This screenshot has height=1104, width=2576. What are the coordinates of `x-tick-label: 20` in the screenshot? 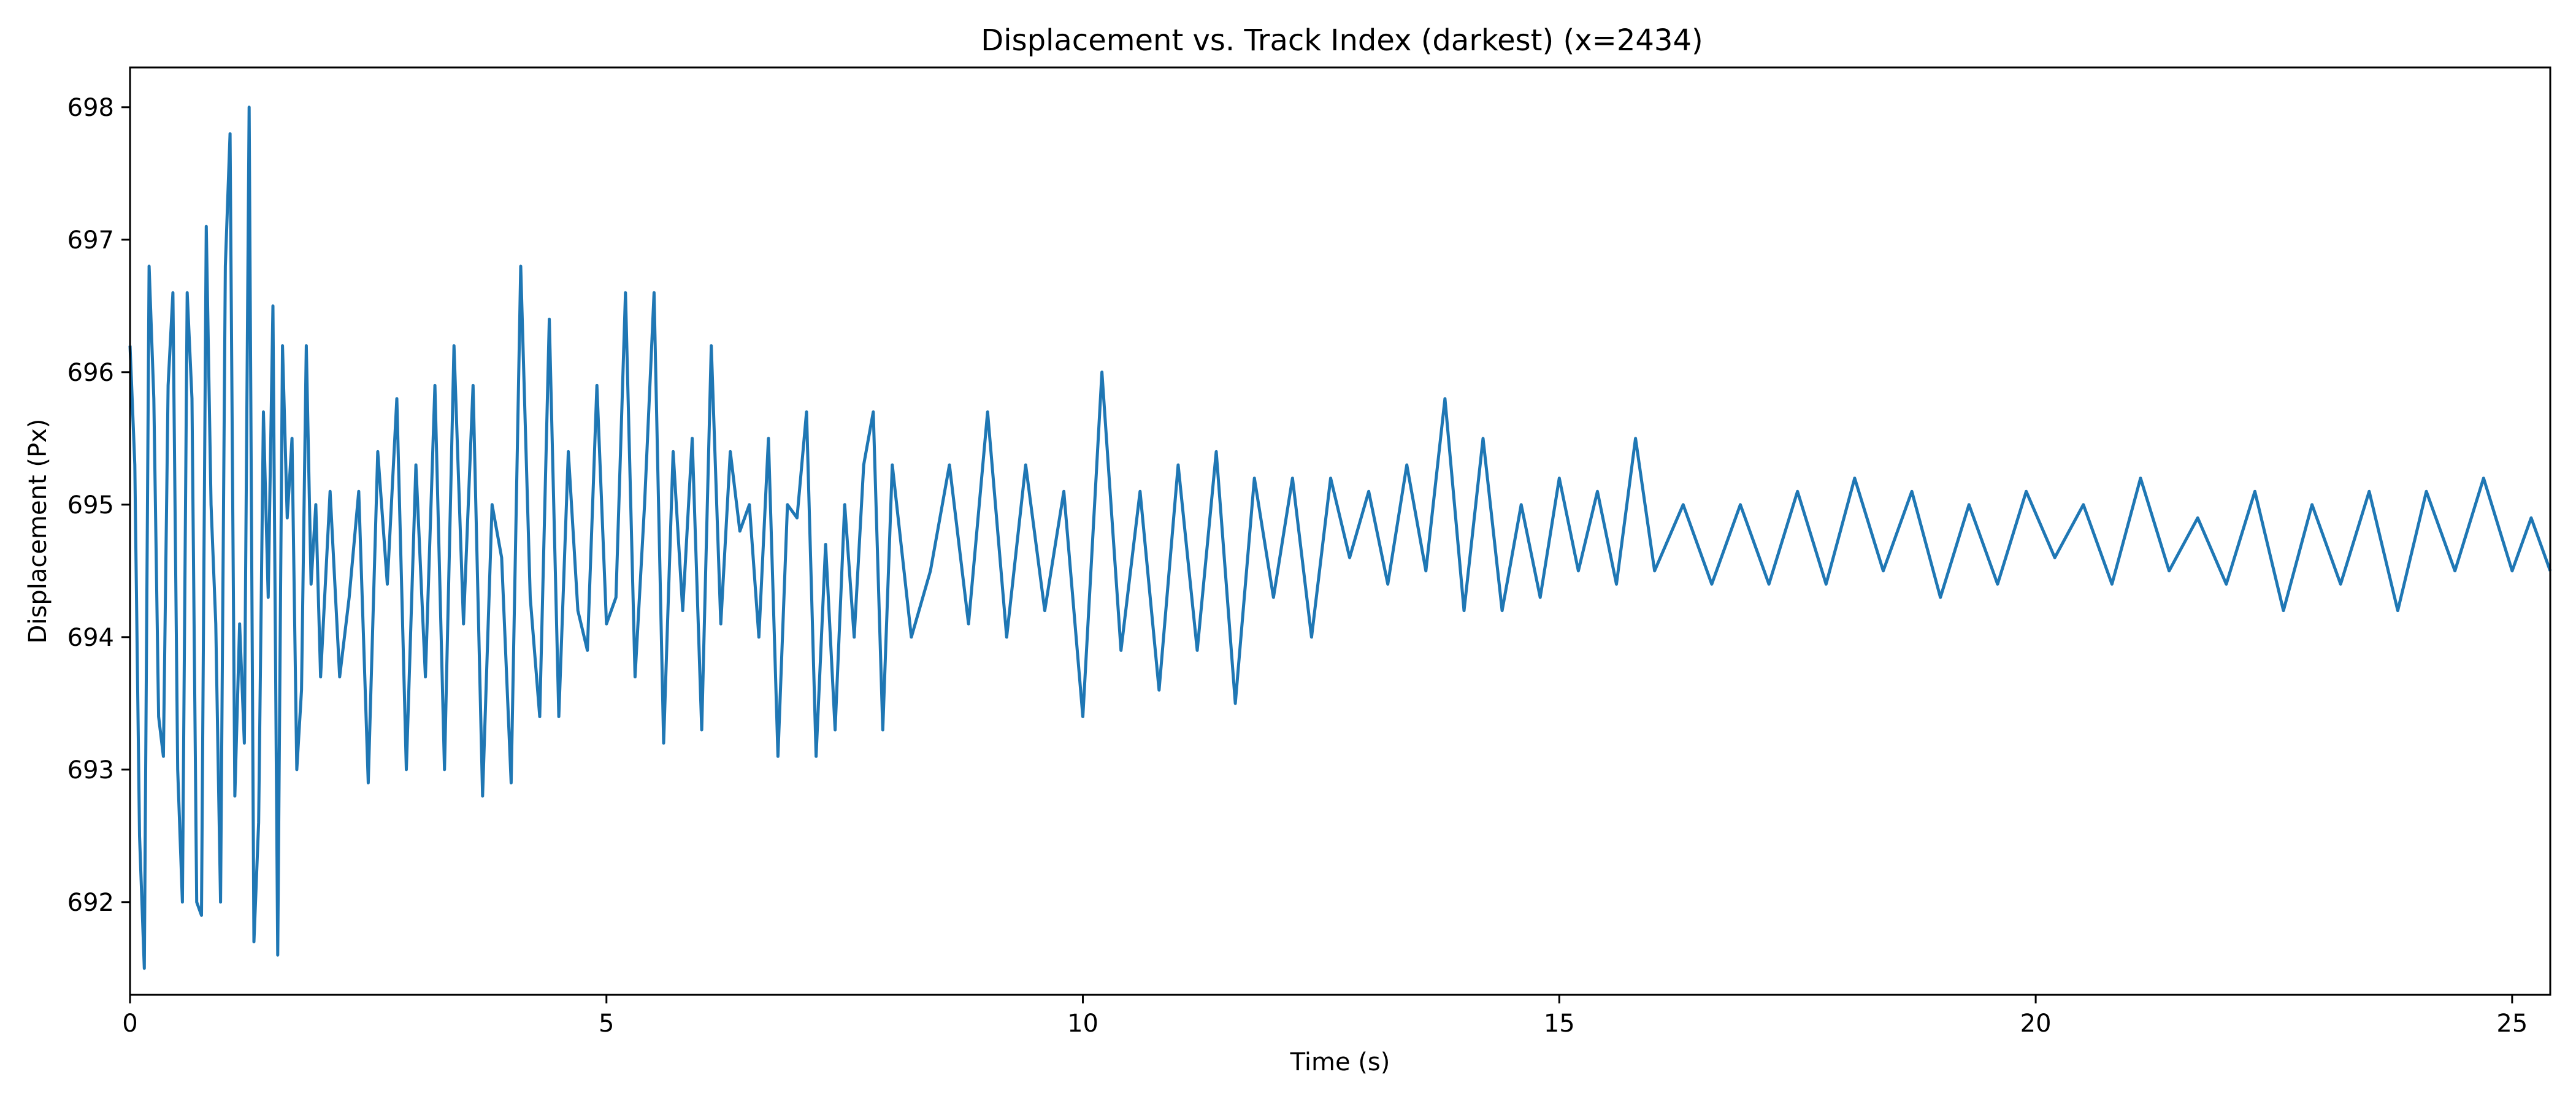 It's located at (2036, 1024).